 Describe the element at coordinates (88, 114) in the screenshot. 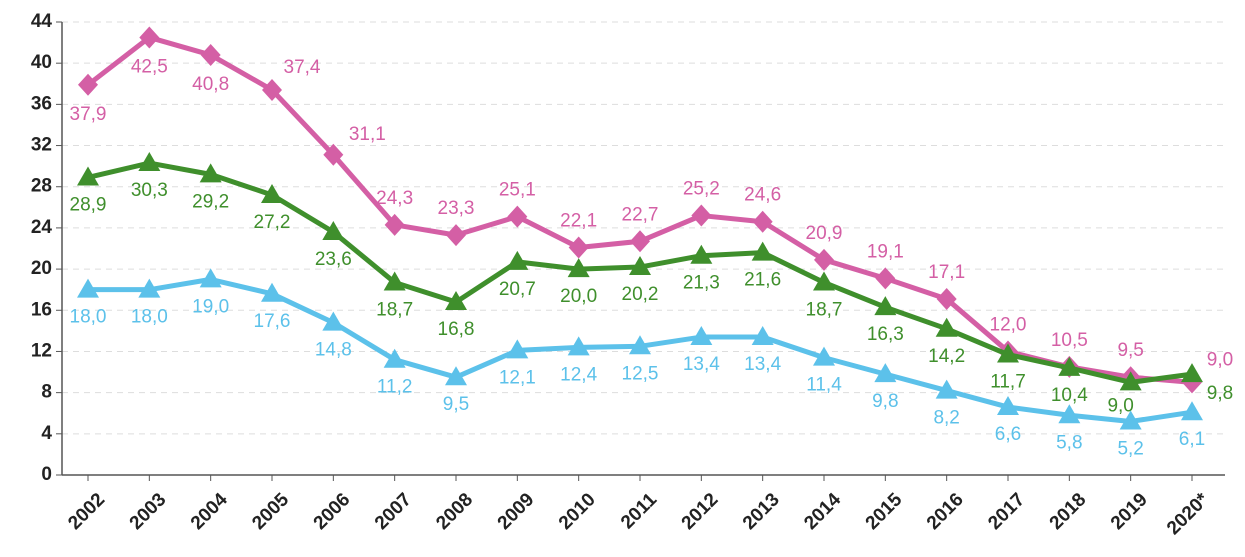

I see `data-label: 37,9` at that location.